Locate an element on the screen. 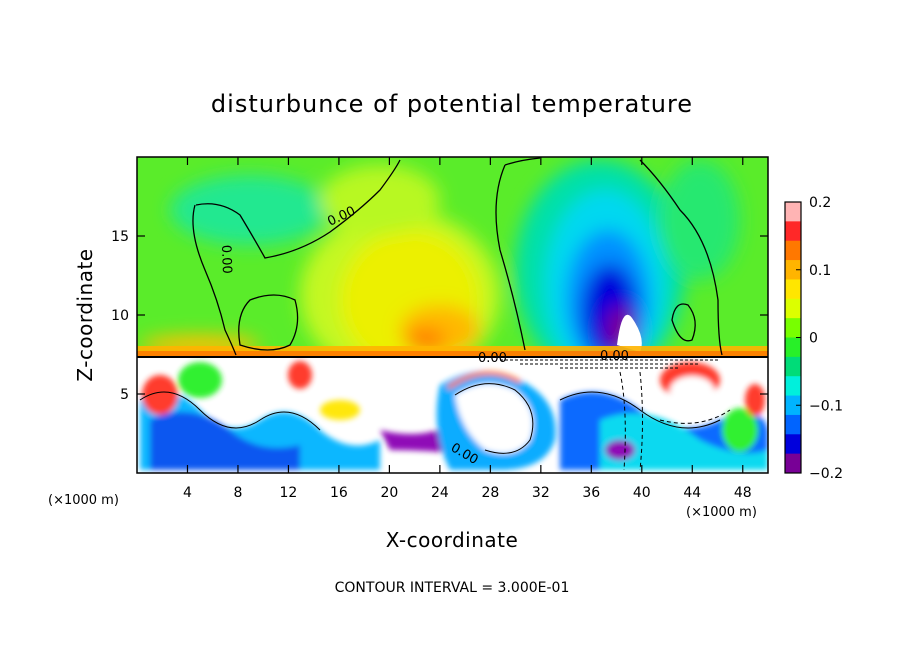 The height and width of the screenshot is (654, 904). lower-purple-right is located at coordinates (620, 450).